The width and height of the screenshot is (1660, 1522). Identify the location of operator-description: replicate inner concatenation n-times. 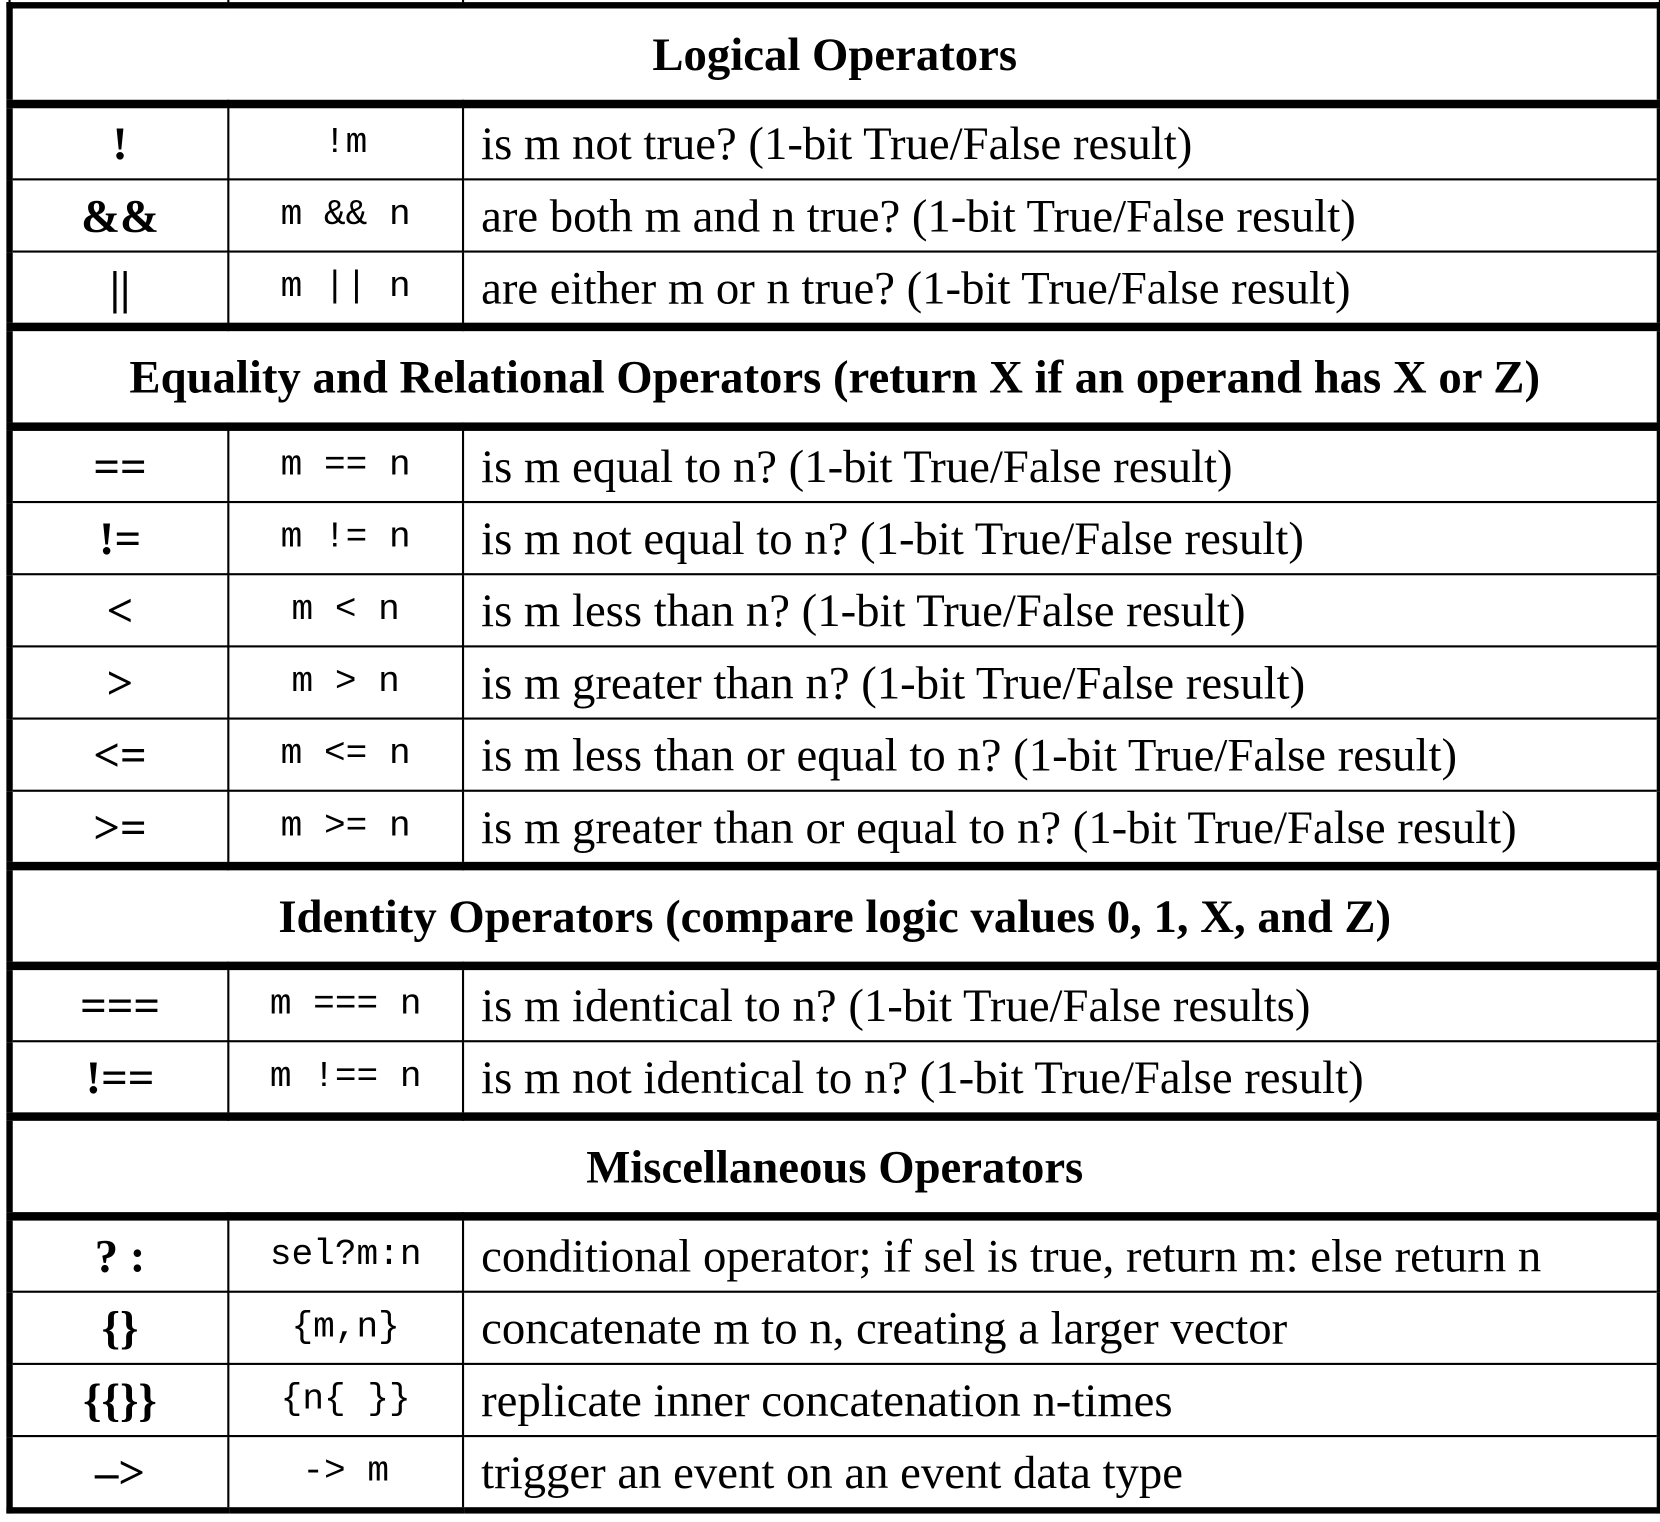
(1060, 1400).